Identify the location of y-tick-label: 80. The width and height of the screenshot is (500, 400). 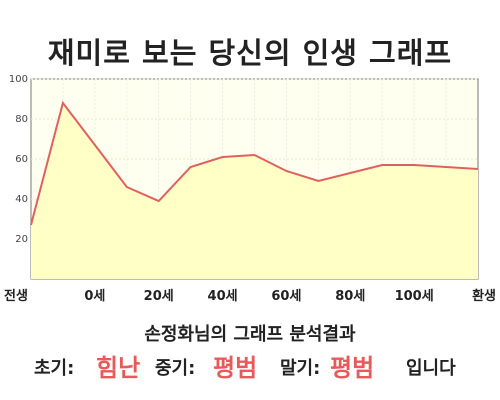
(21, 119).